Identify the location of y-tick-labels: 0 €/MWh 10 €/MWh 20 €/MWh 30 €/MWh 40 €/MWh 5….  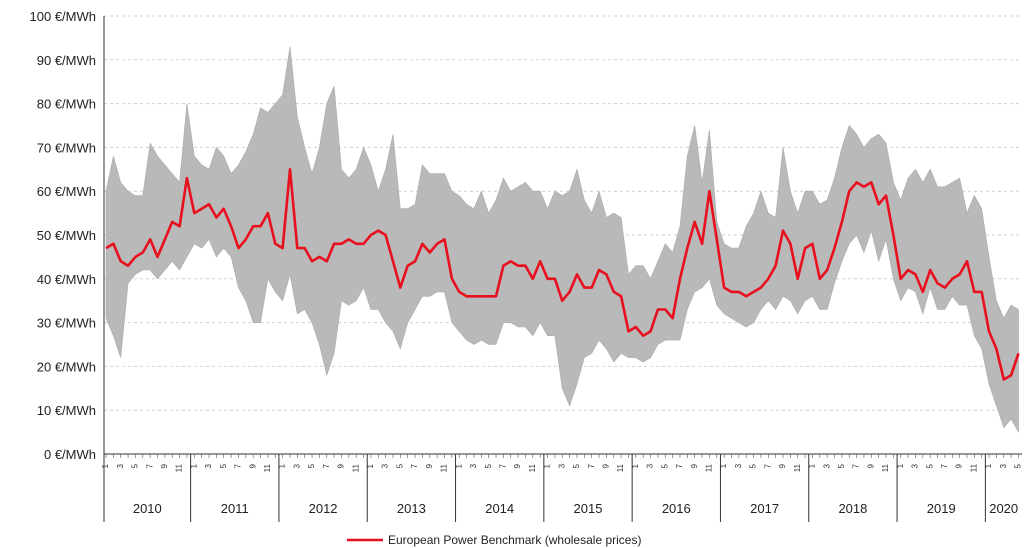
(63, 235).